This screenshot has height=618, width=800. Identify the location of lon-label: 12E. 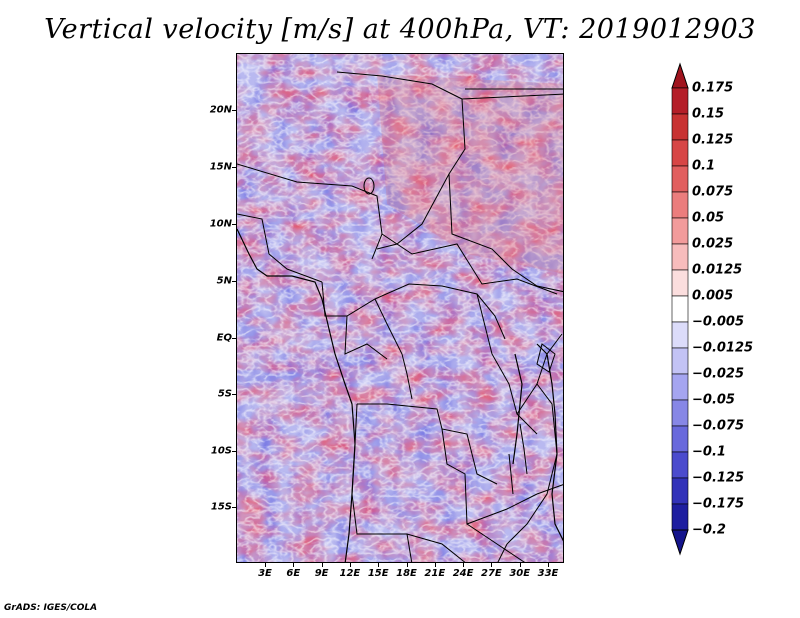
(350, 573).